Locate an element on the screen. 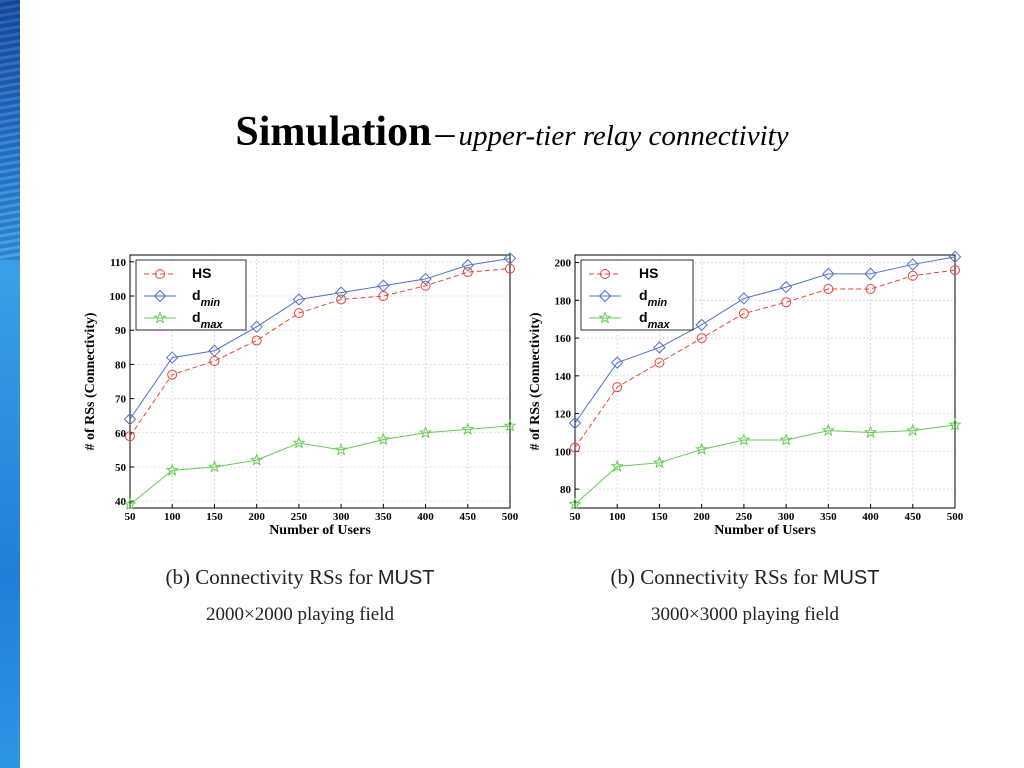 This screenshot has width=1024, height=768. x-tick-label: 250 is located at coordinates (299, 517).